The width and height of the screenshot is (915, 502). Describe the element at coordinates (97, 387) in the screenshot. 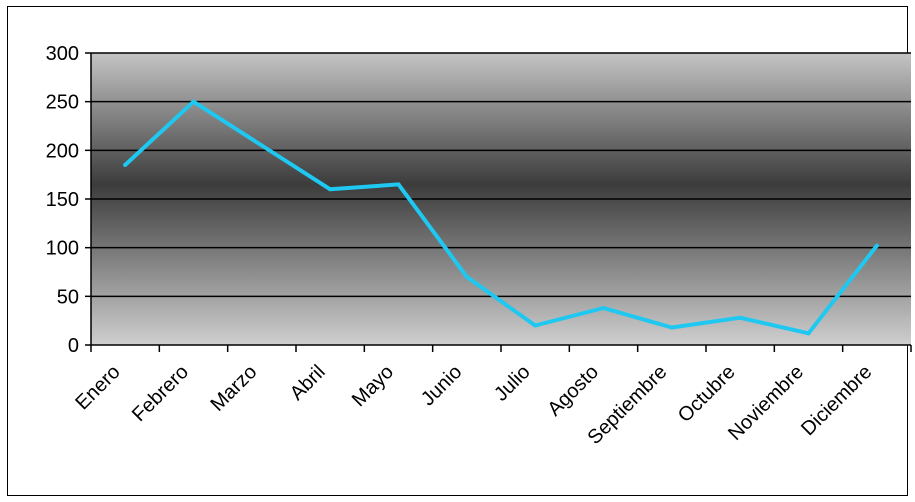

I see `x-tick-label: Enero` at that location.